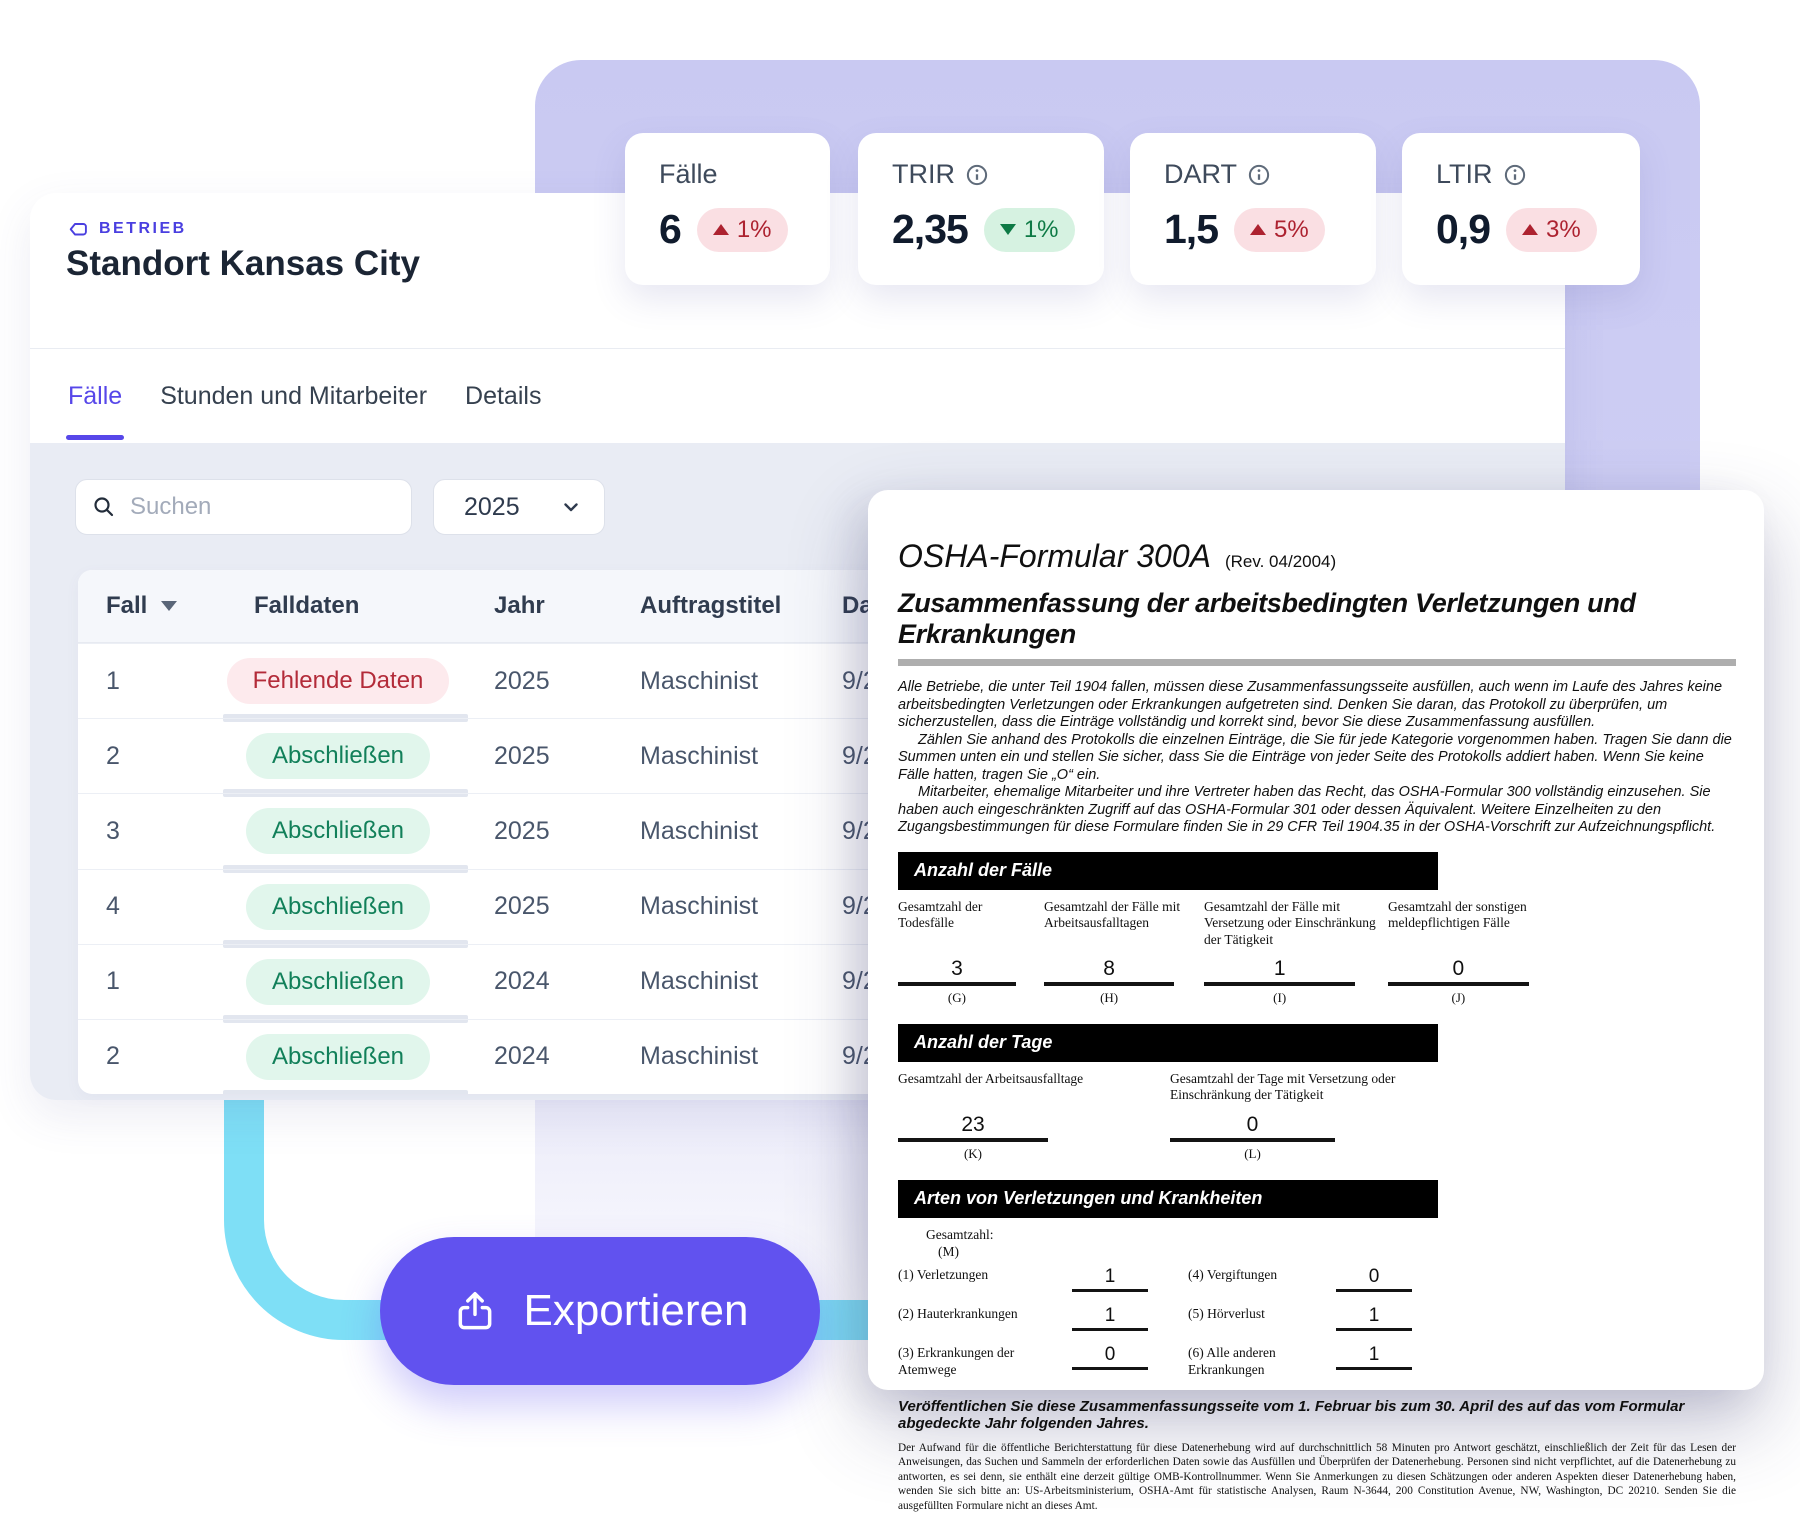 The image size is (1800, 1524). I want to click on type-value-2: 1, so click(1110, 1318).